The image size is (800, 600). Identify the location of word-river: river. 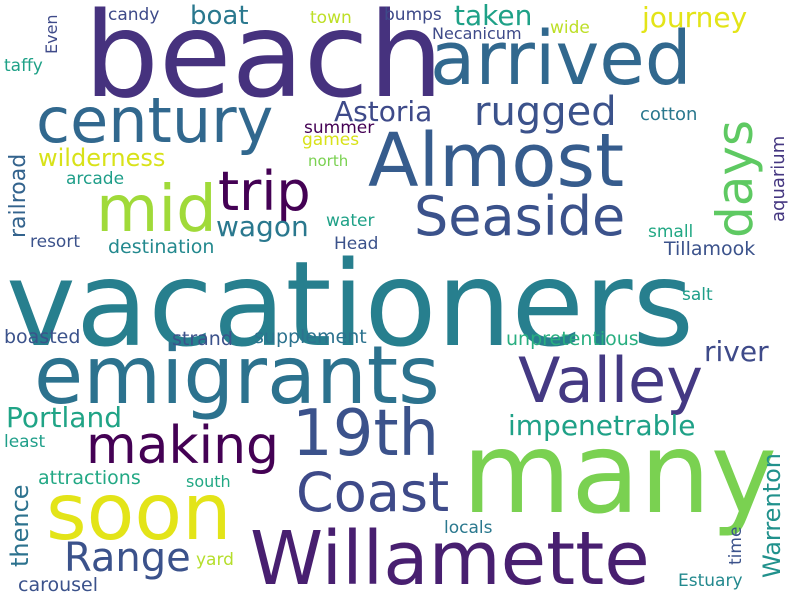
(736, 351).